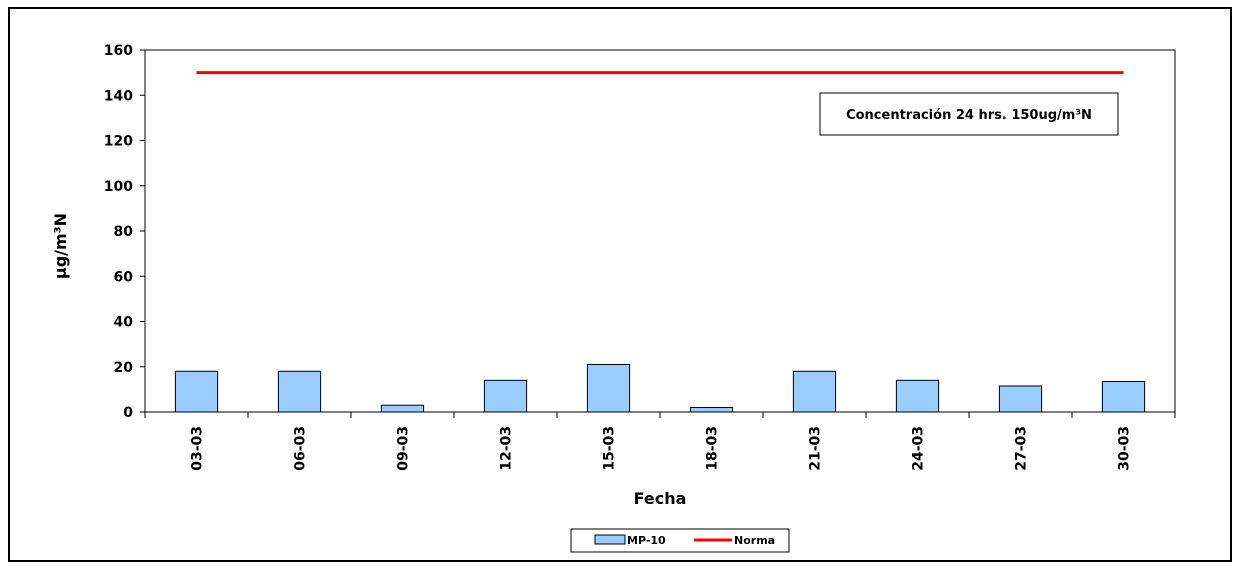  I want to click on x-tick-label: 15-03, so click(610, 448).